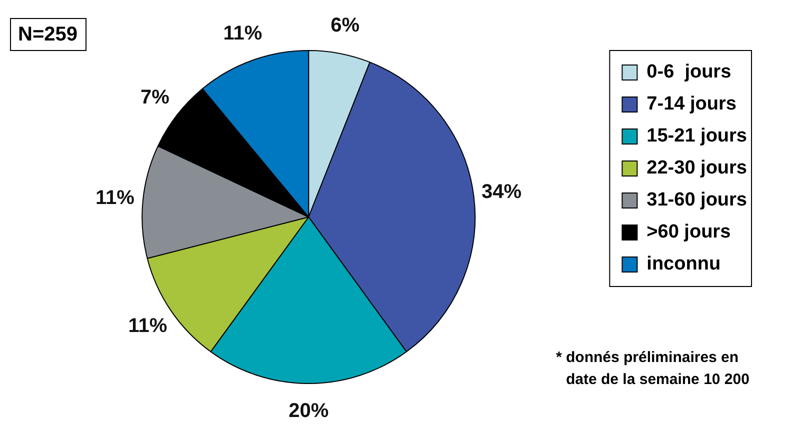 Image resolution: width=785 pixels, height=434 pixels. What do you see at coordinates (308, 411) in the screenshot?
I see `data-label: 20%` at bounding box center [308, 411].